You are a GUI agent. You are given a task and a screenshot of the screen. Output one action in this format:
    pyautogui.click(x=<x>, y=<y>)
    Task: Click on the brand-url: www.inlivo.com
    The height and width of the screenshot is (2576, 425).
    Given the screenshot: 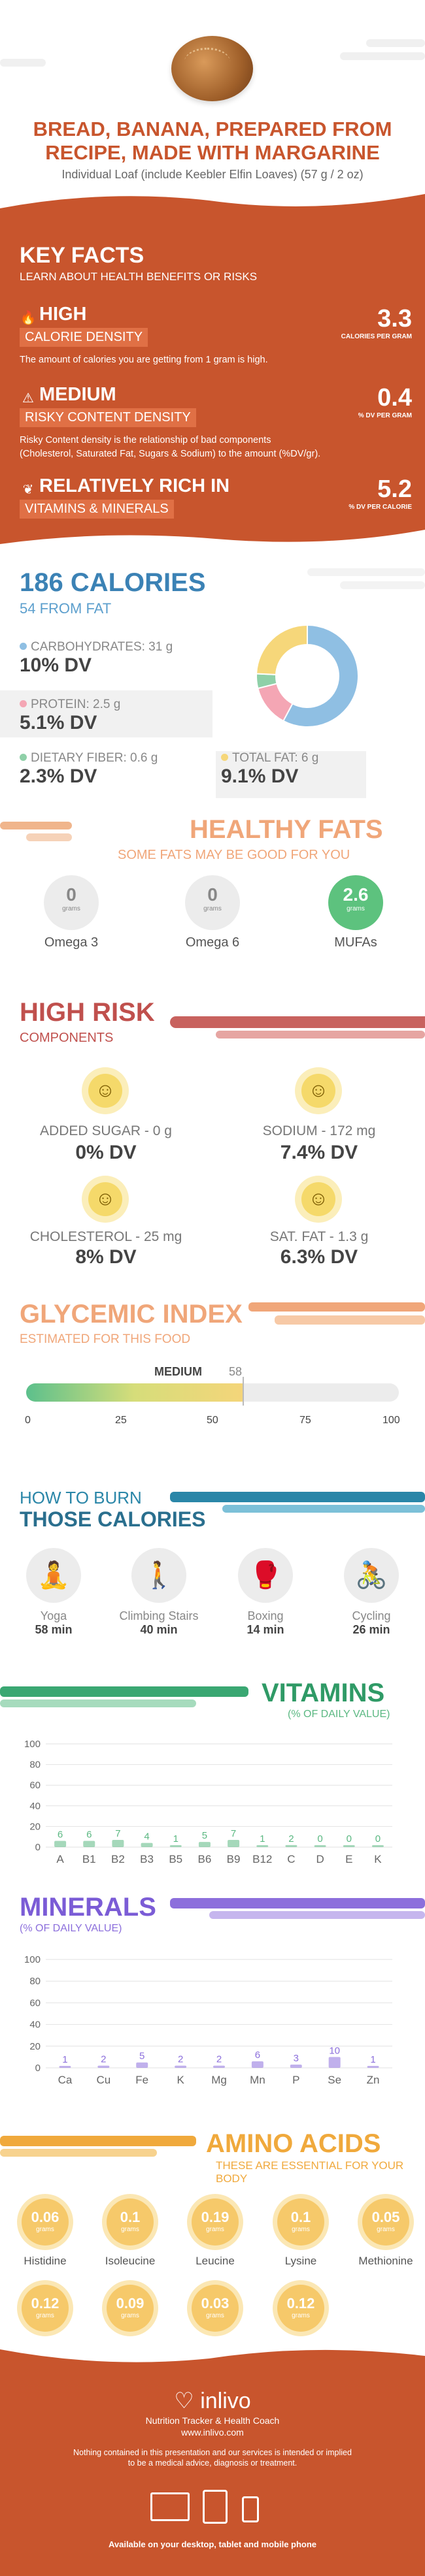 What is the action you would take?
    pyautogui.click(x=212, y=2432)
    